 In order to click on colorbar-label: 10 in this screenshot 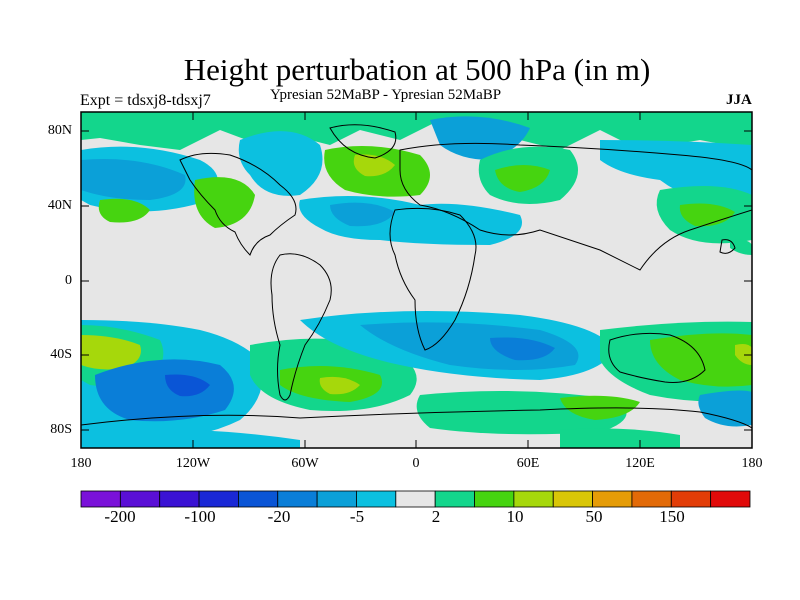, I will do `click(515, 516)`.